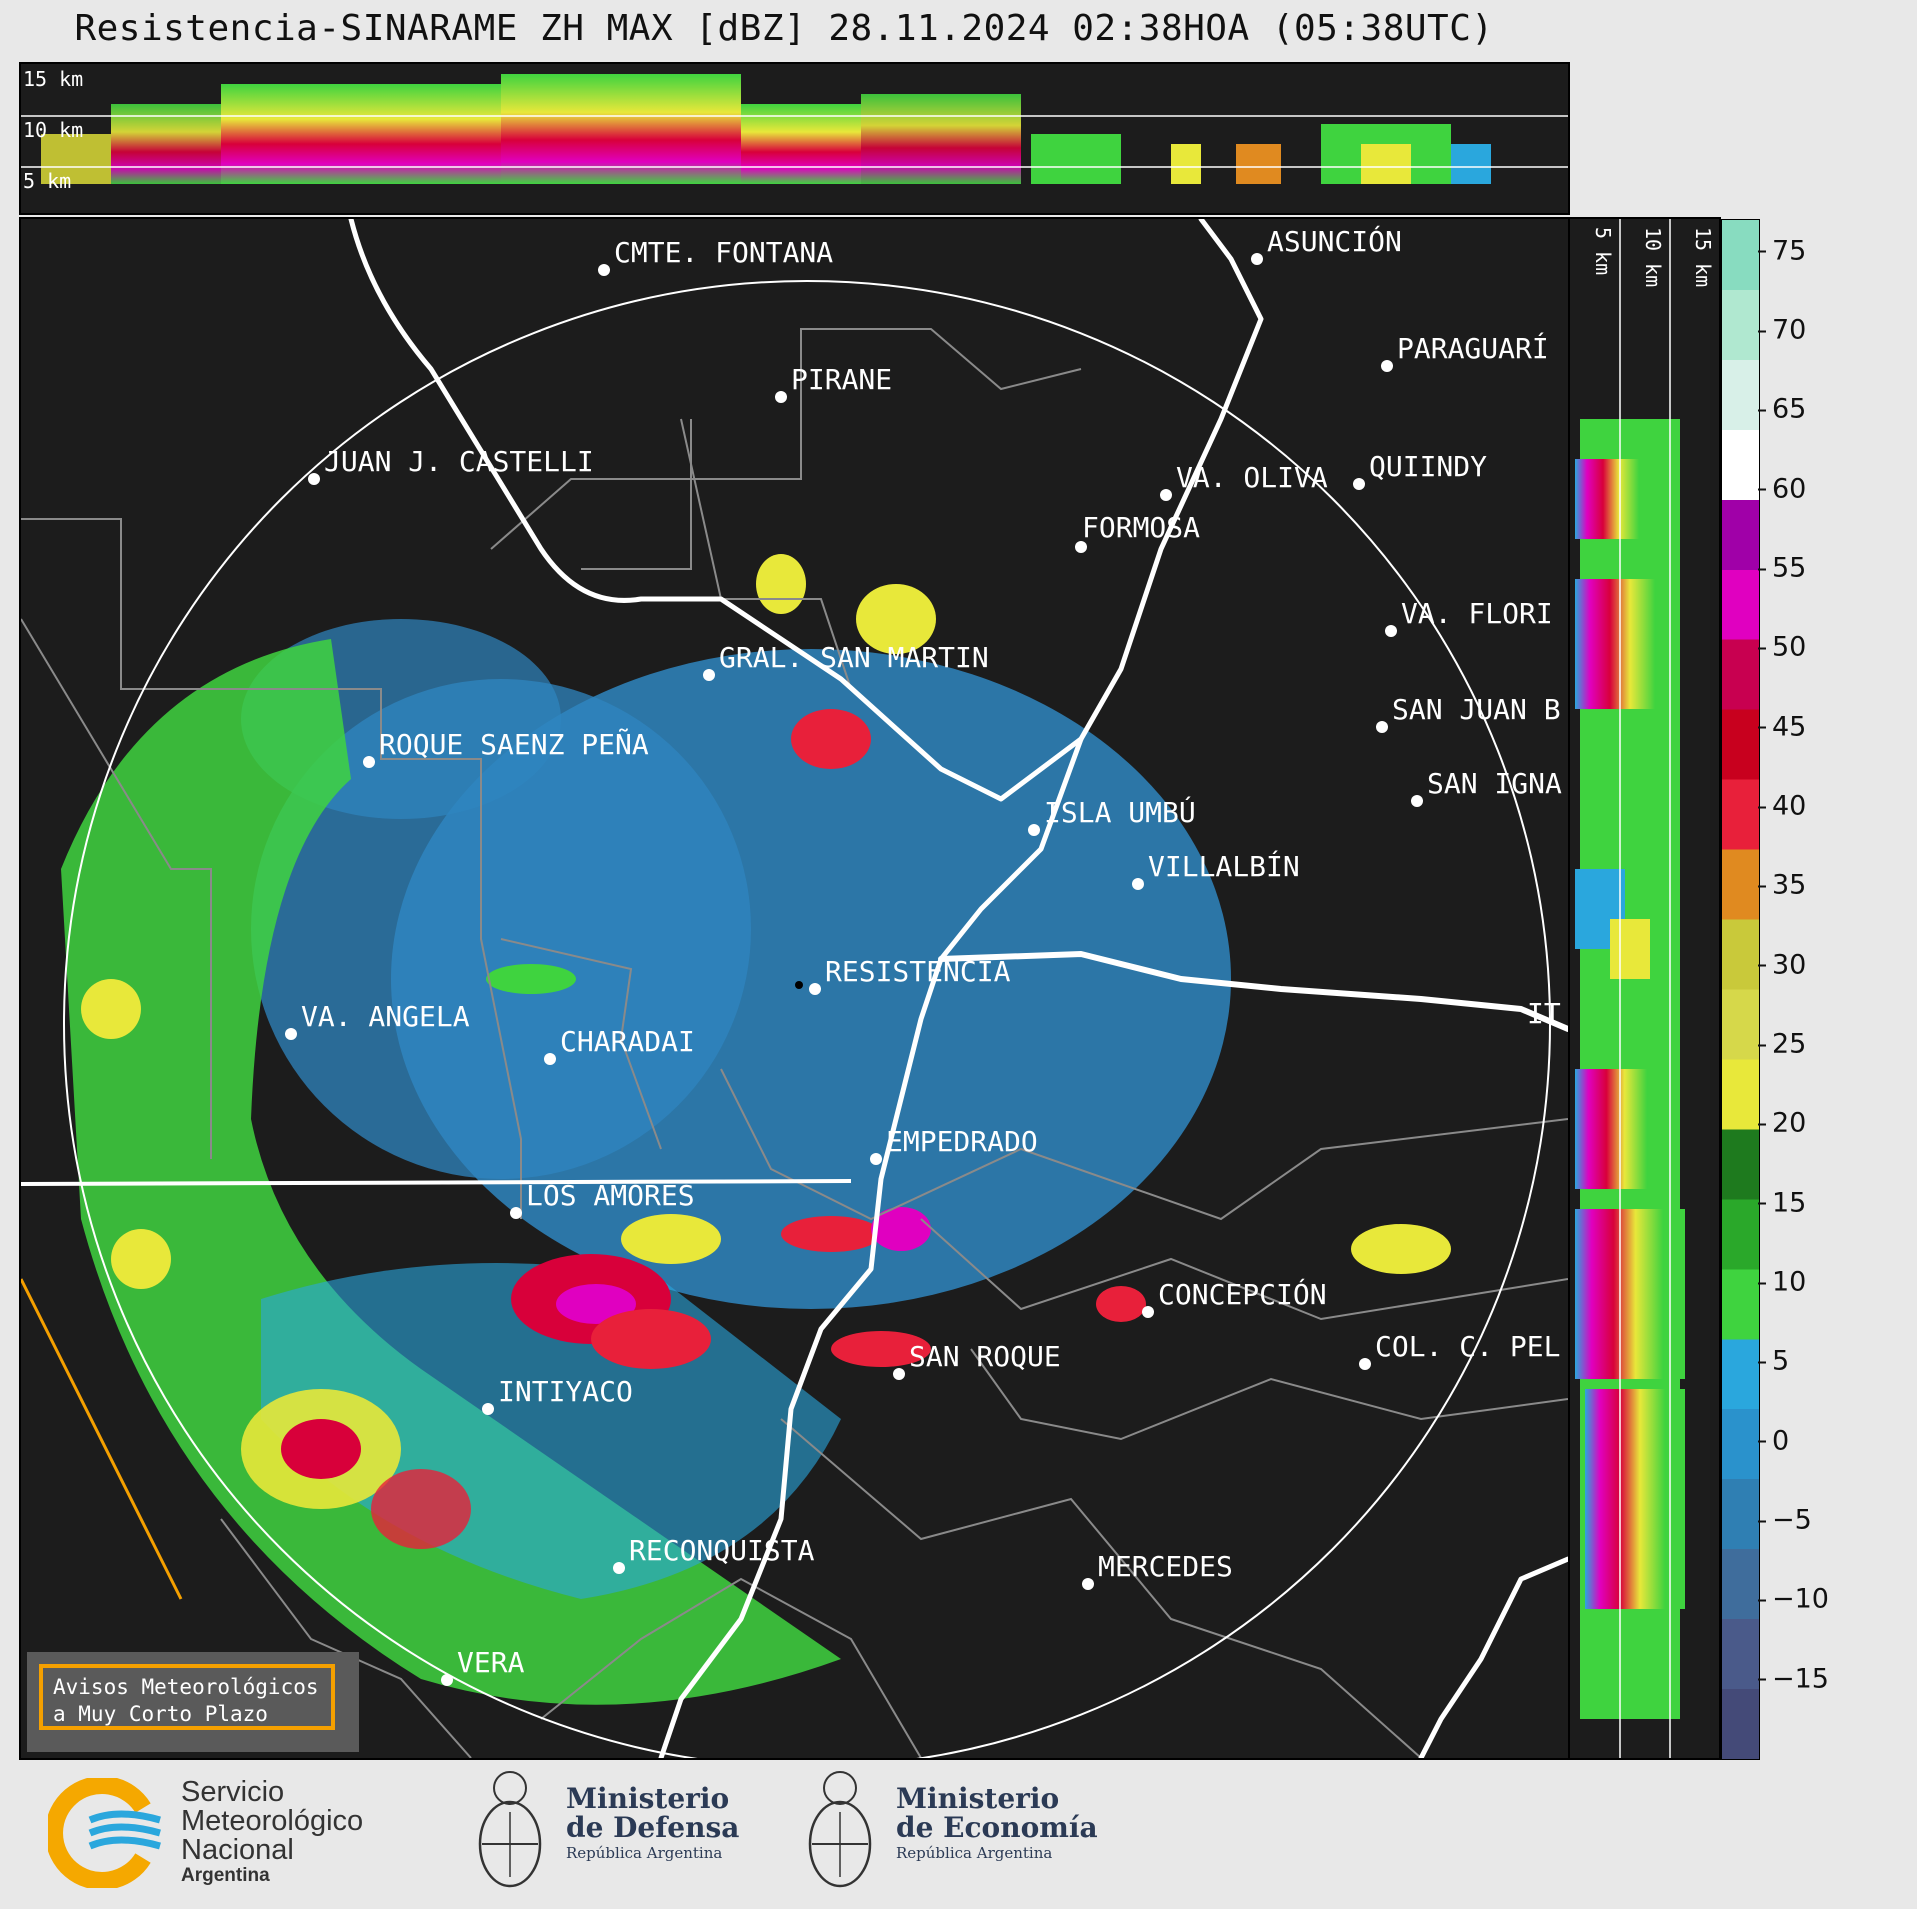 Image resolution: width=1917 pixels, height=1909 pixels. I want to click on city-roque-saenz-pena: ROQUE SAENZ PEÑA, so click(506, 747).